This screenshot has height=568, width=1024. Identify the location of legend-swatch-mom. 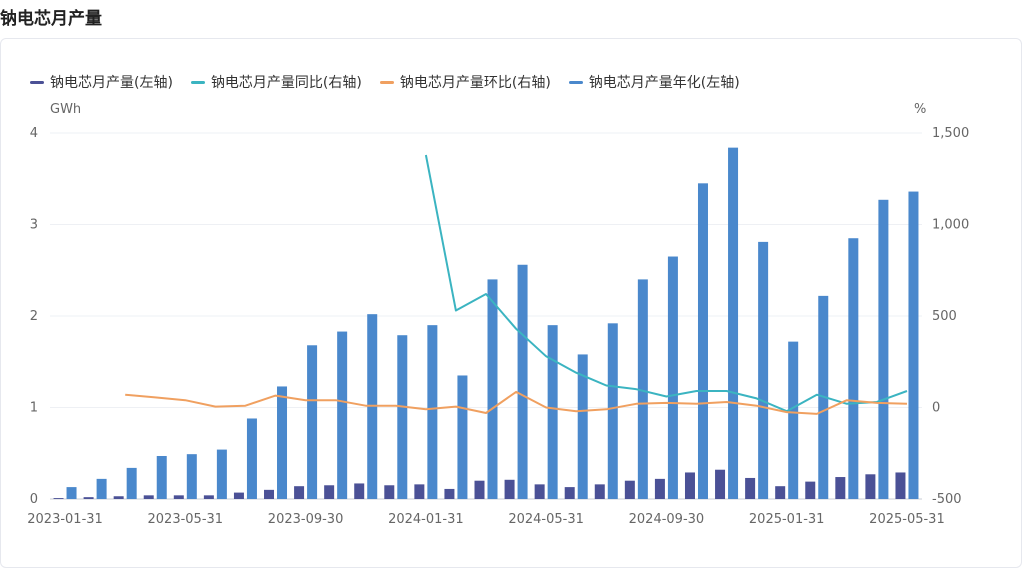
(386, 82).